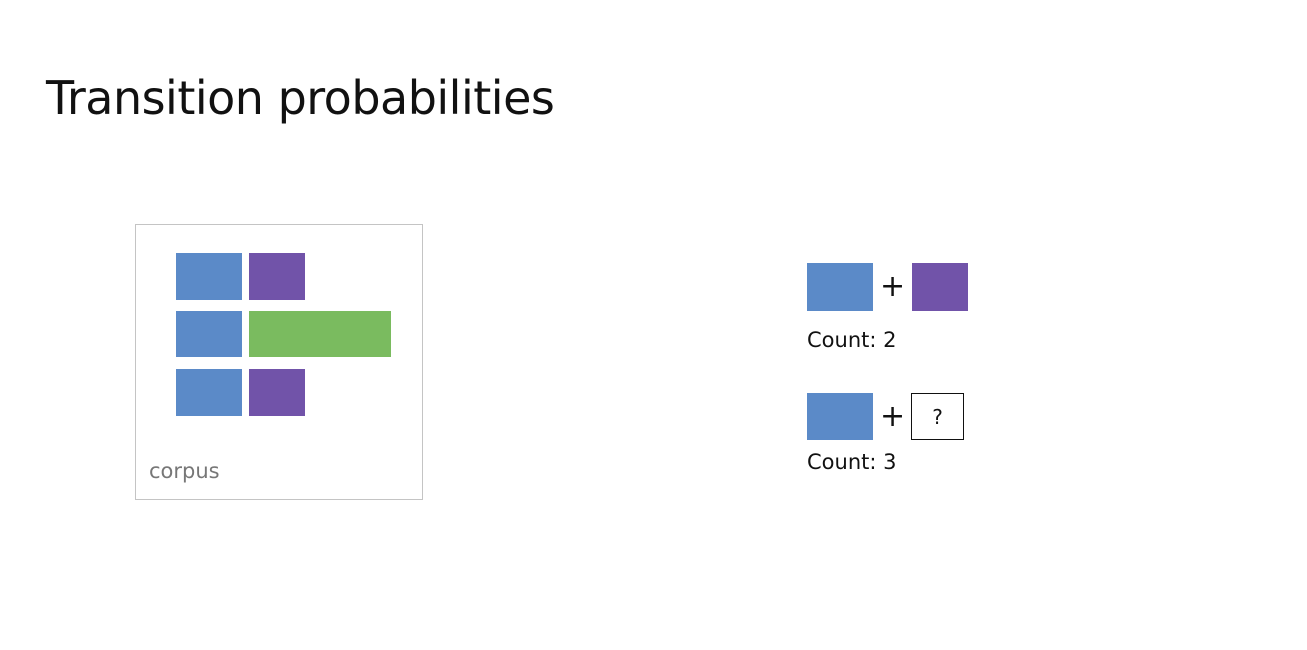 This screenshot has height=650, width=1307. I want to click on unknown-tile-box: ?, so click(937, 416).